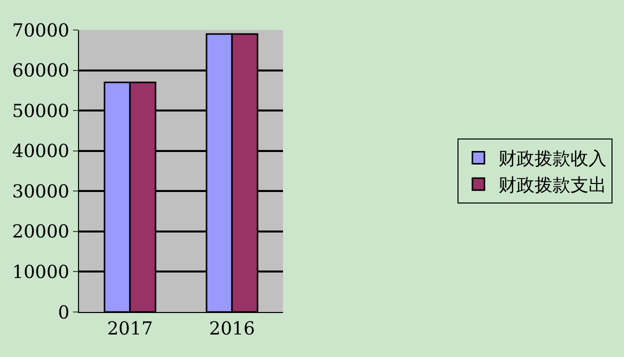 This screenshot has width=624, height=357. What do you see at coordinates (130, 329) in the screenshot?
I see `x-tick-label: 2017` at bounding box center [130, 329].